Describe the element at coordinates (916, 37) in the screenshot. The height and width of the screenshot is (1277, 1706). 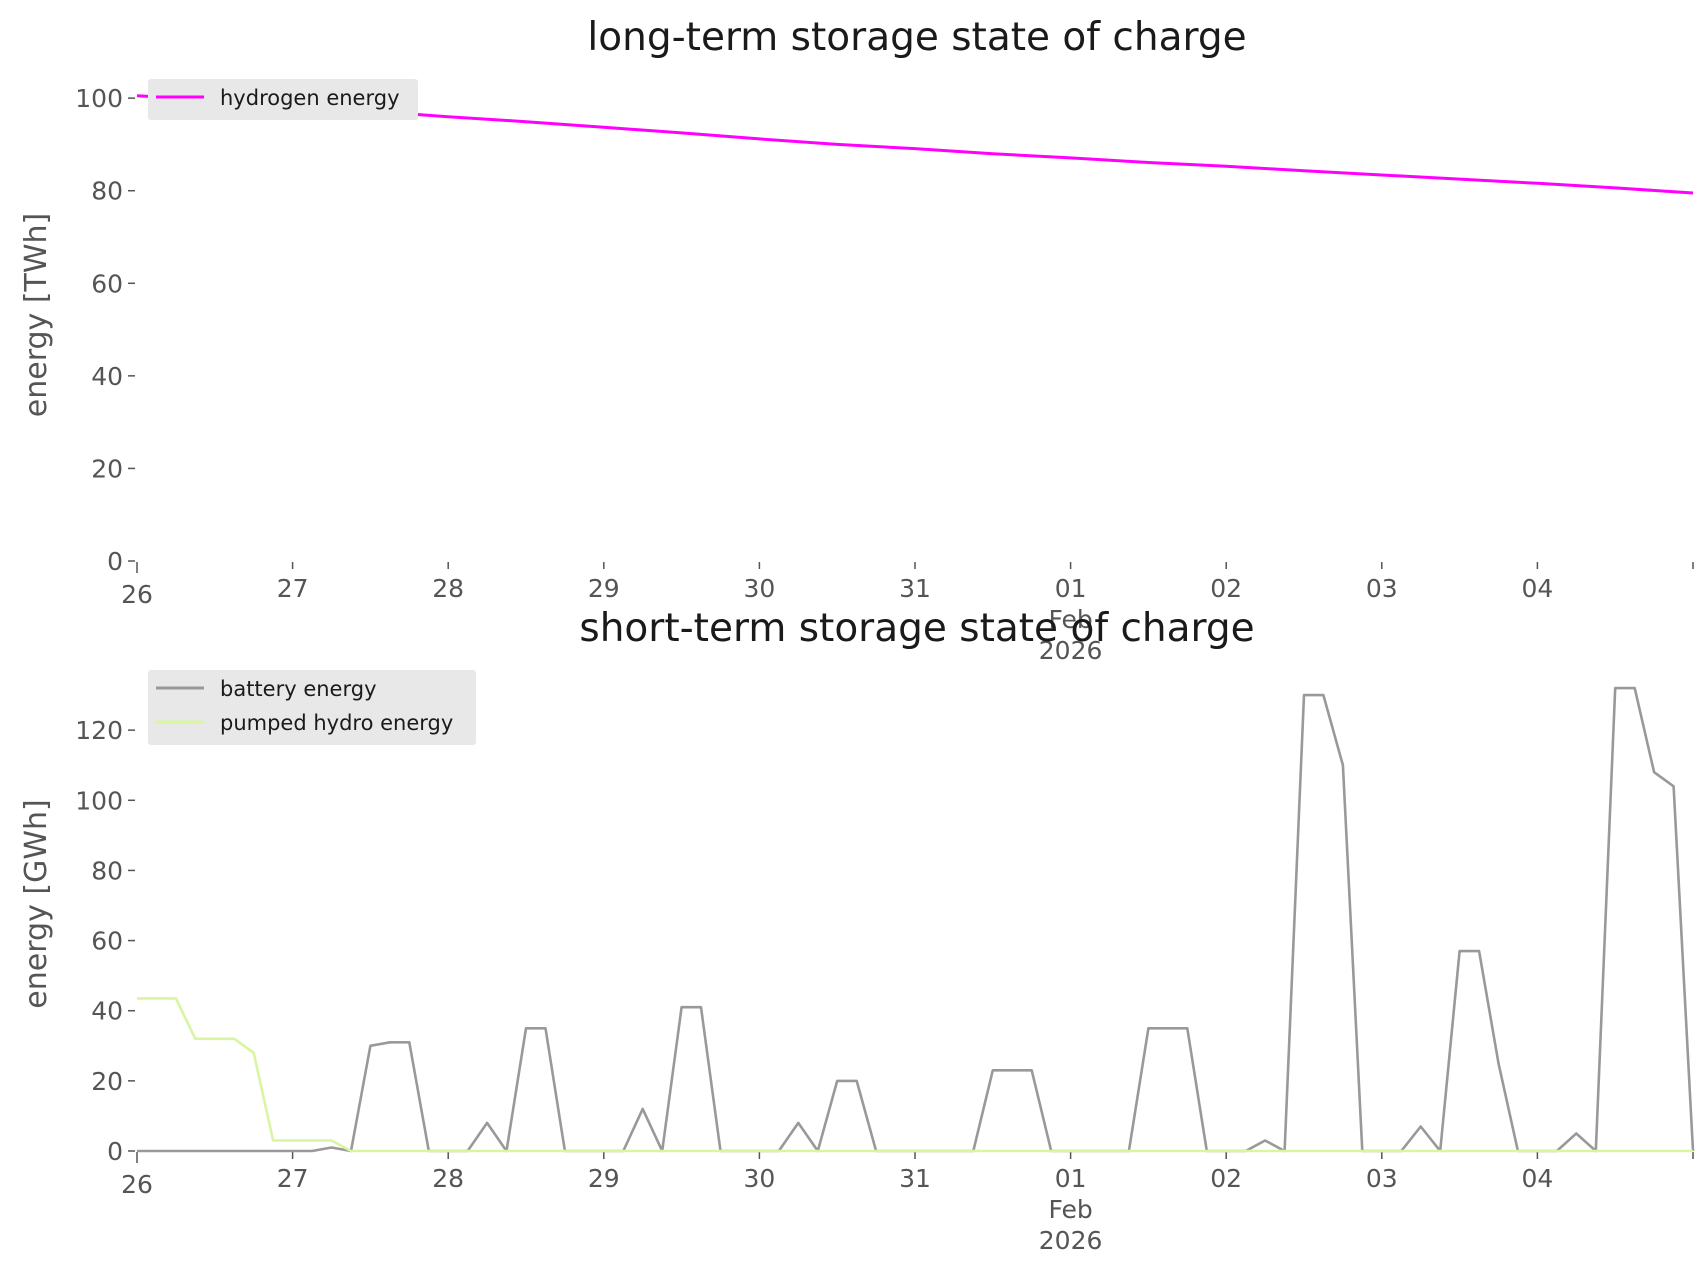
I see `chart-title: long-term storage state of charge` at that location.